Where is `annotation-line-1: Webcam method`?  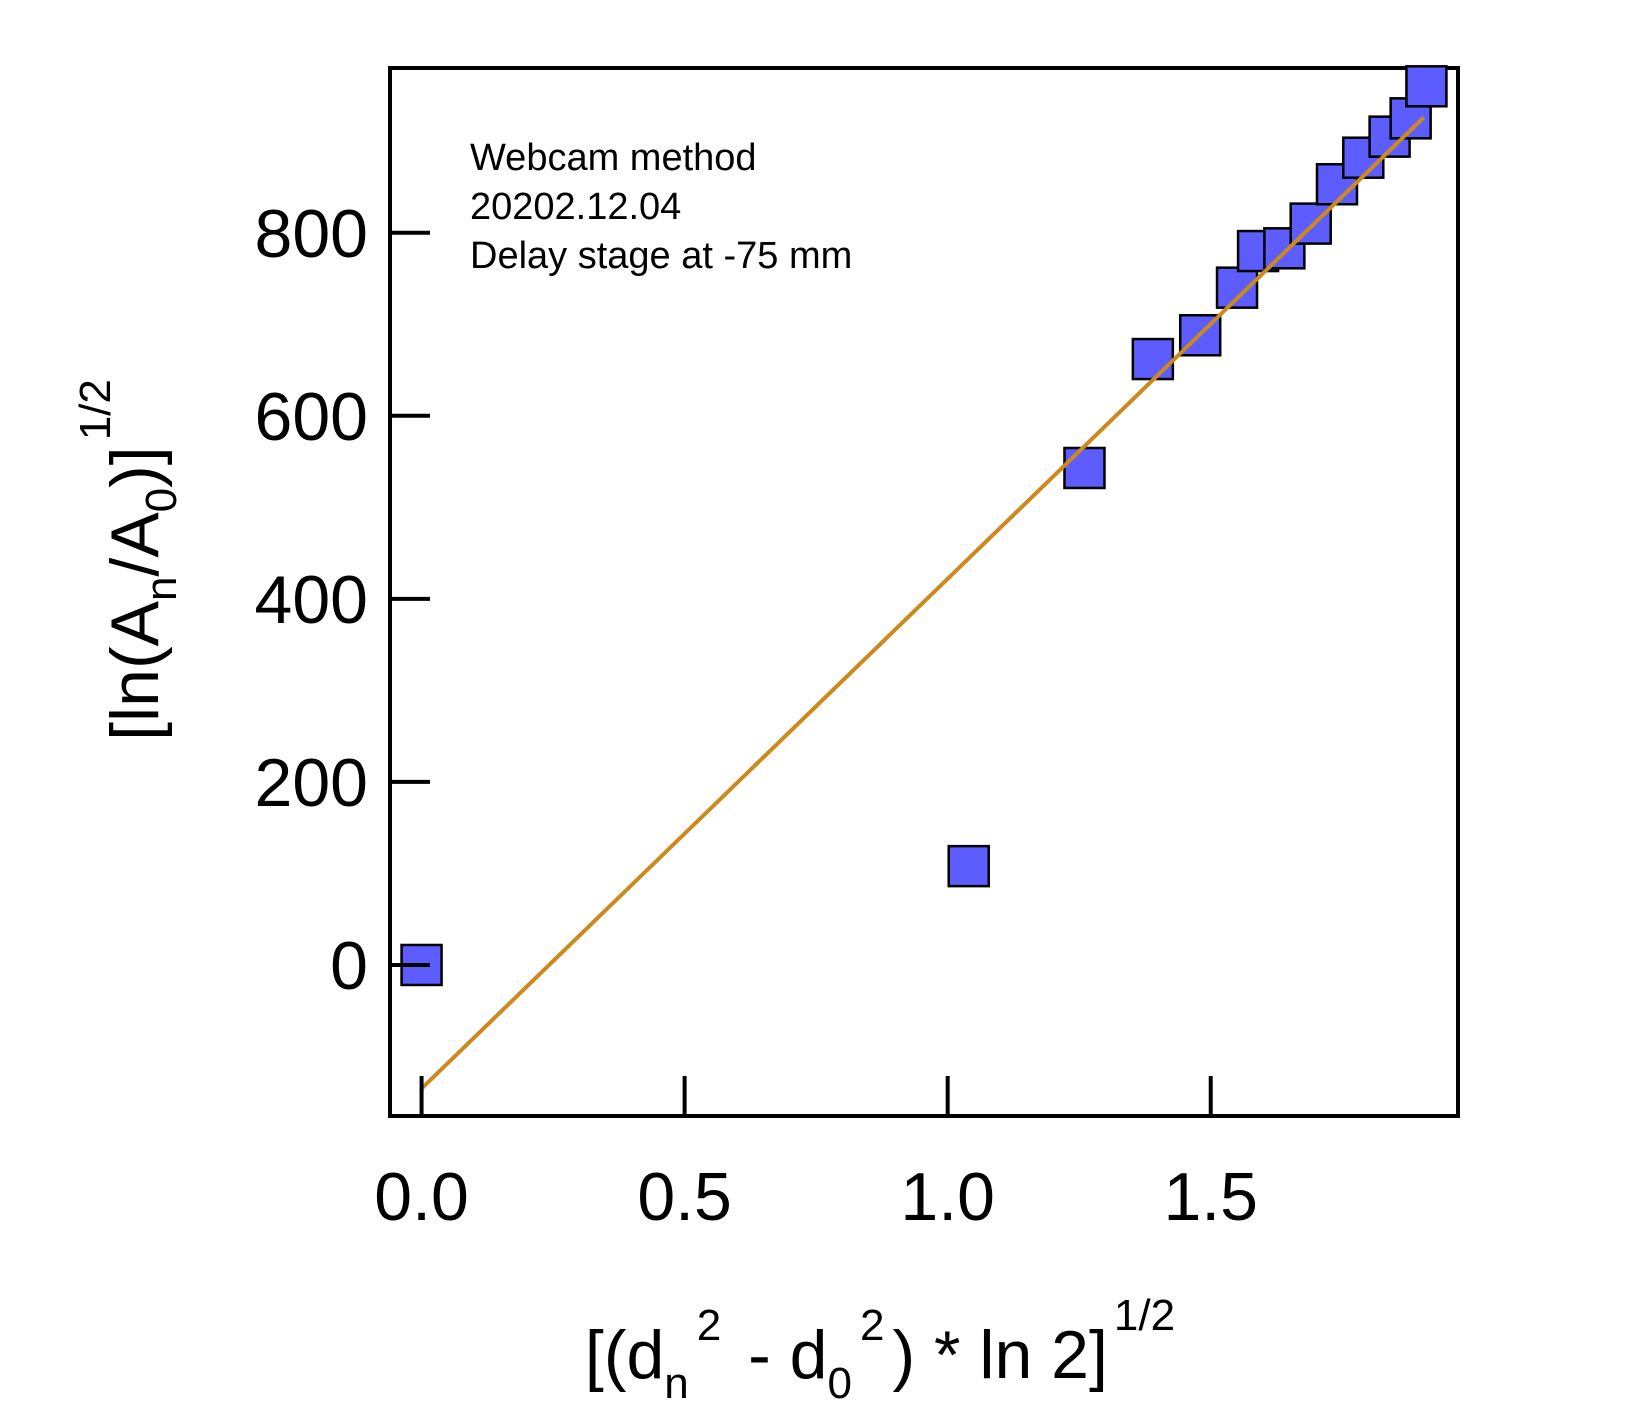
annotation-line-1: Webcam method is located at coordinates (613, 158).